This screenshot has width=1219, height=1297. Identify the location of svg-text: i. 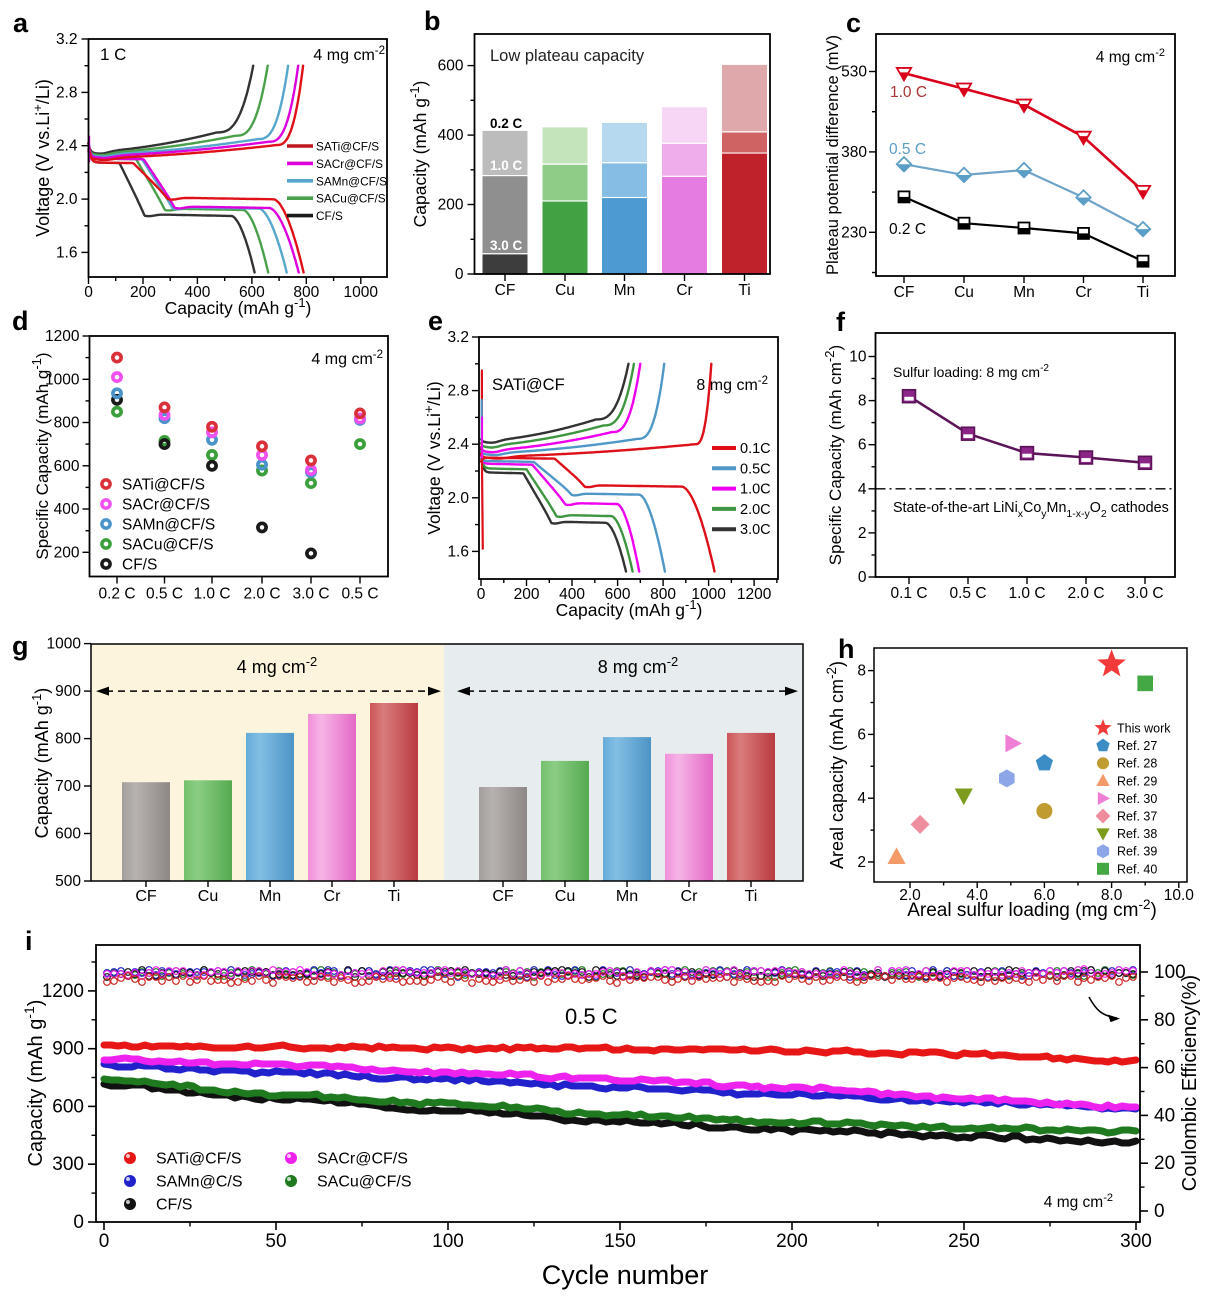
(29, 941).